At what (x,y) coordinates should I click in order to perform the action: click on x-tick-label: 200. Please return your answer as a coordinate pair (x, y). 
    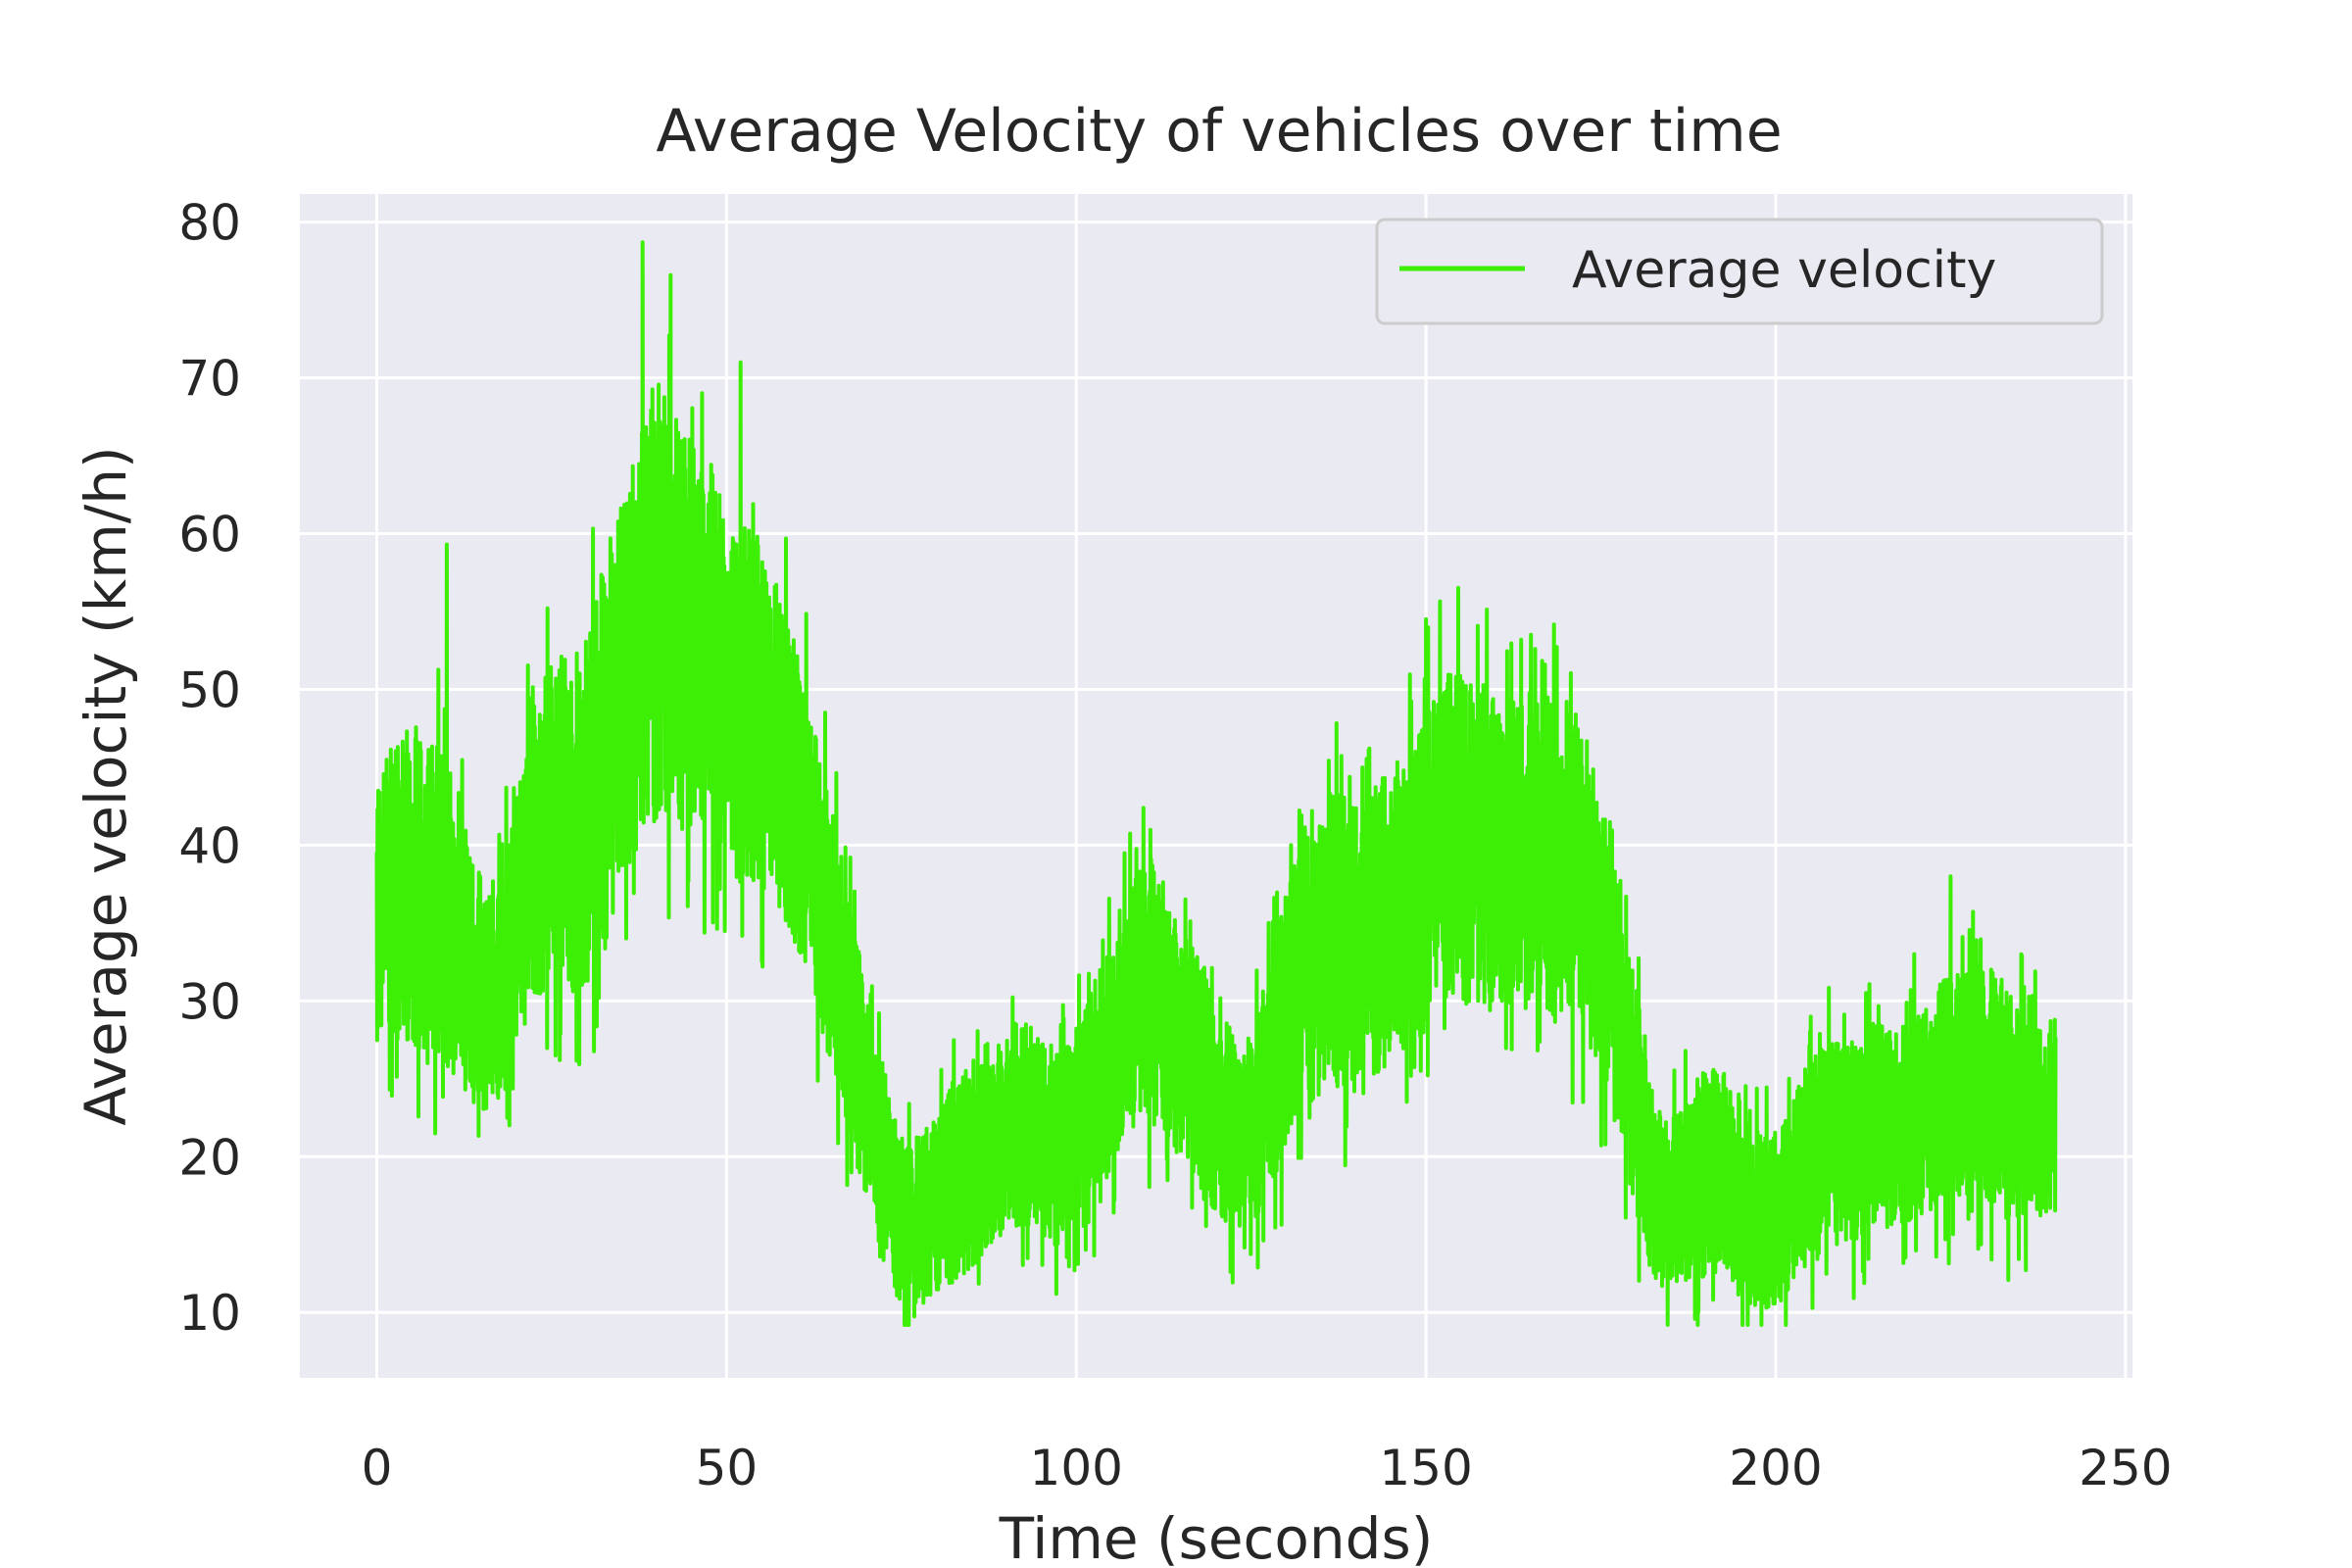
    Looking at the image, I should click on (1775, 1468).